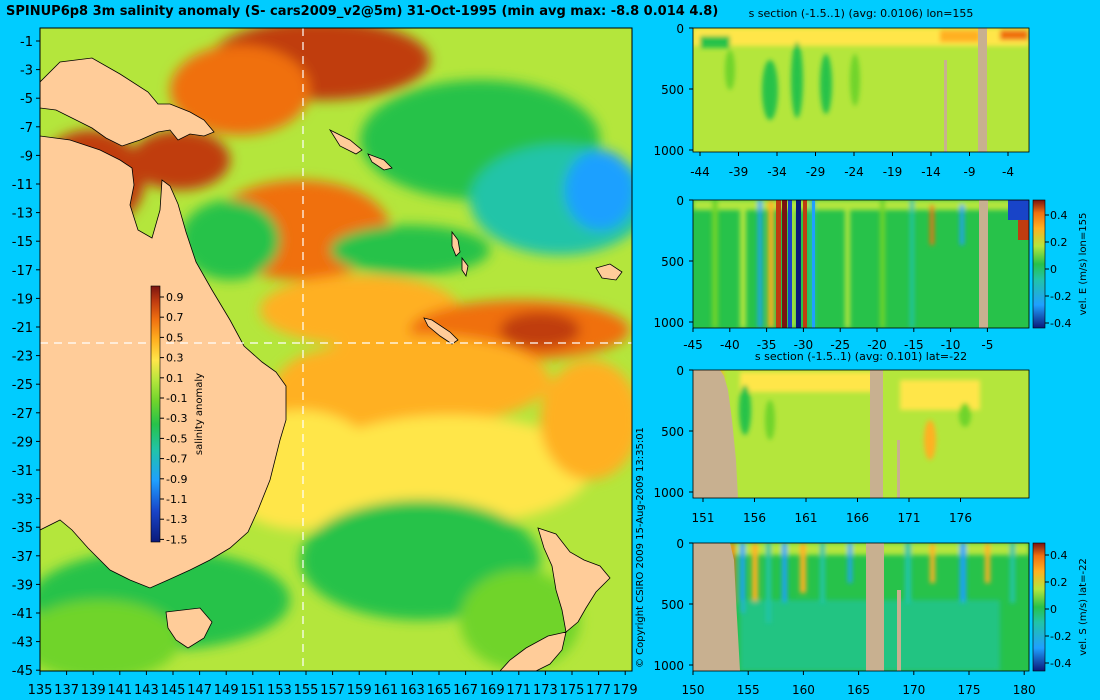 Image resolution: width=1100 pixels, height=700 pixels. What do you see at coordinates (279, 690) in the screenshot?
I see `x-tick-label: 153` at bounding box center [279, 690].